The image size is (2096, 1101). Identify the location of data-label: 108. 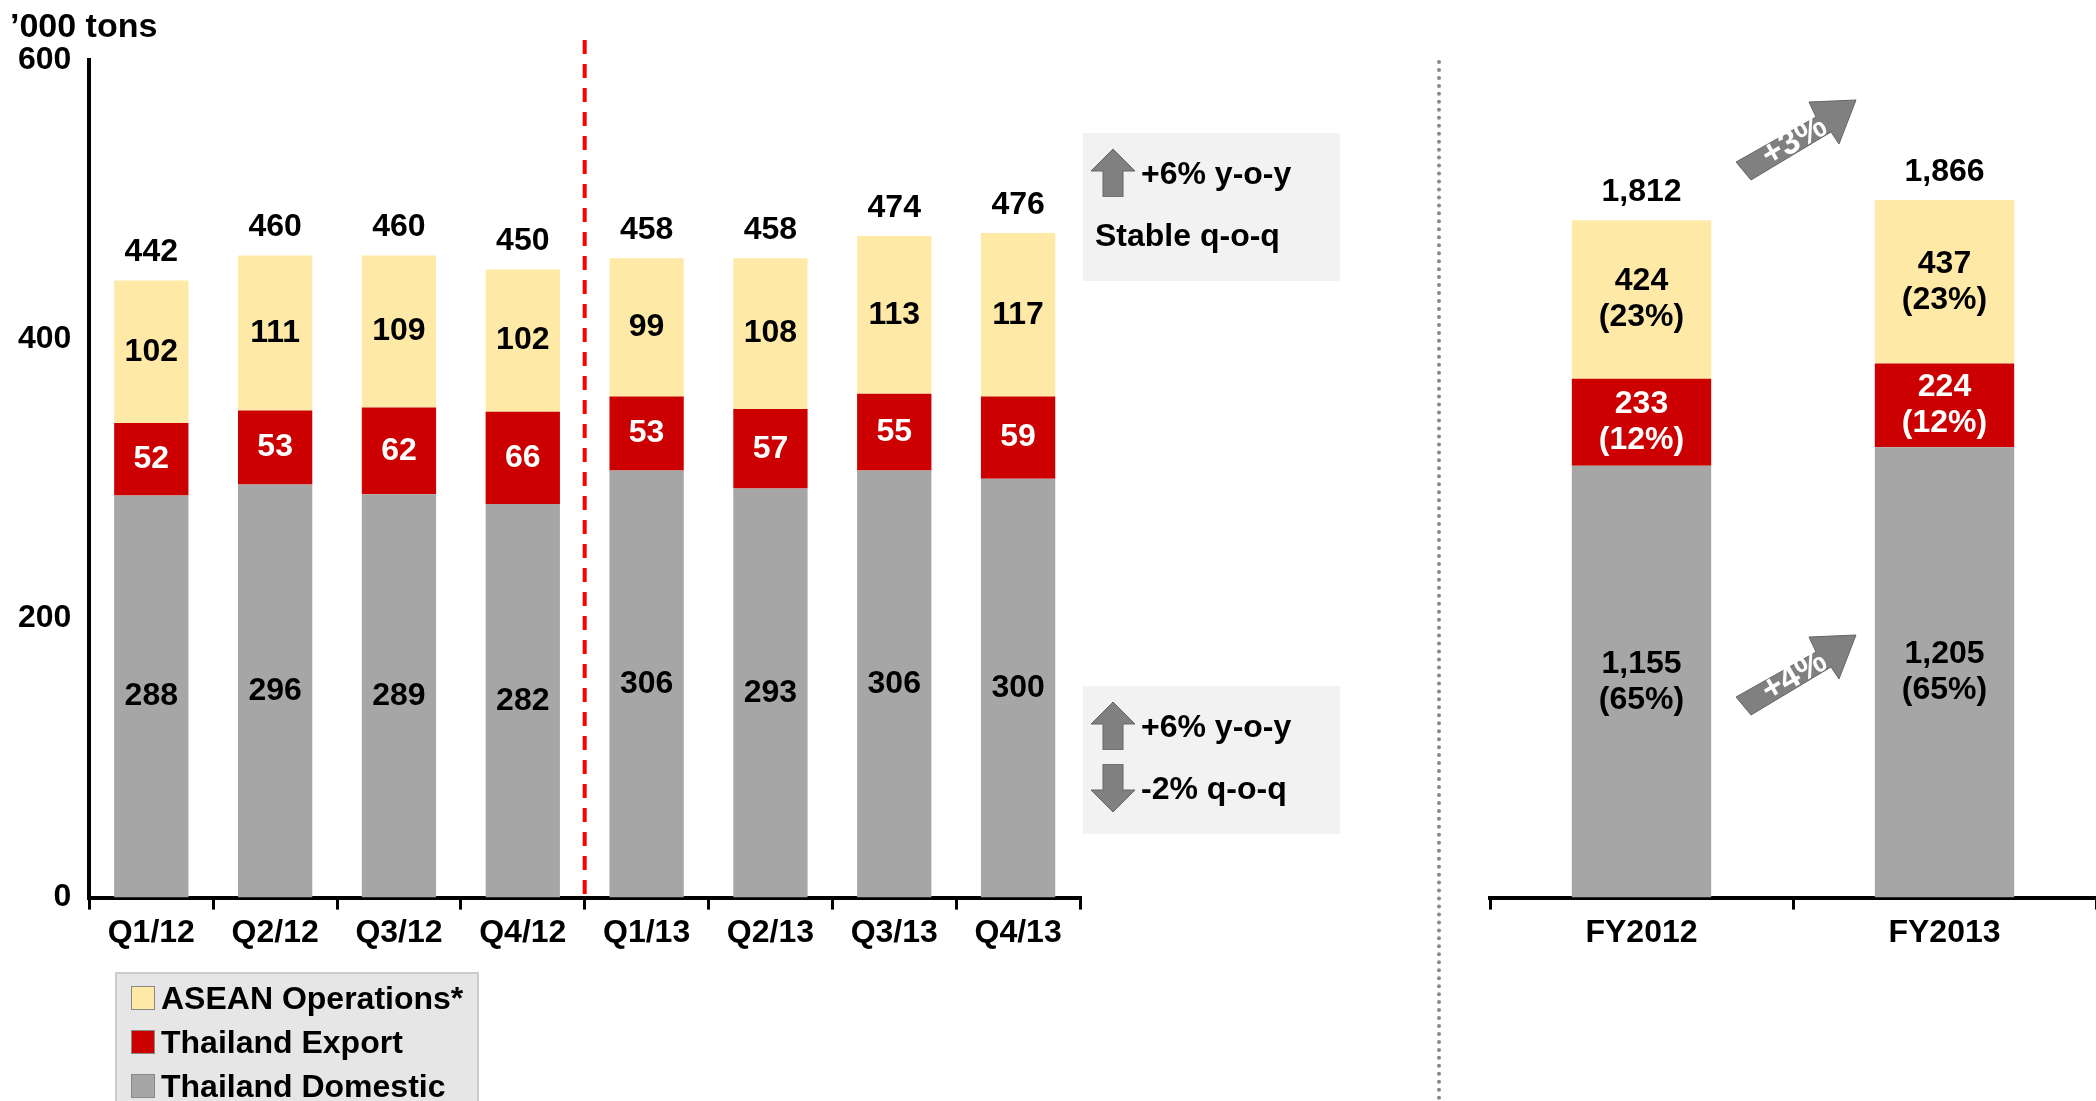
(770, 331).